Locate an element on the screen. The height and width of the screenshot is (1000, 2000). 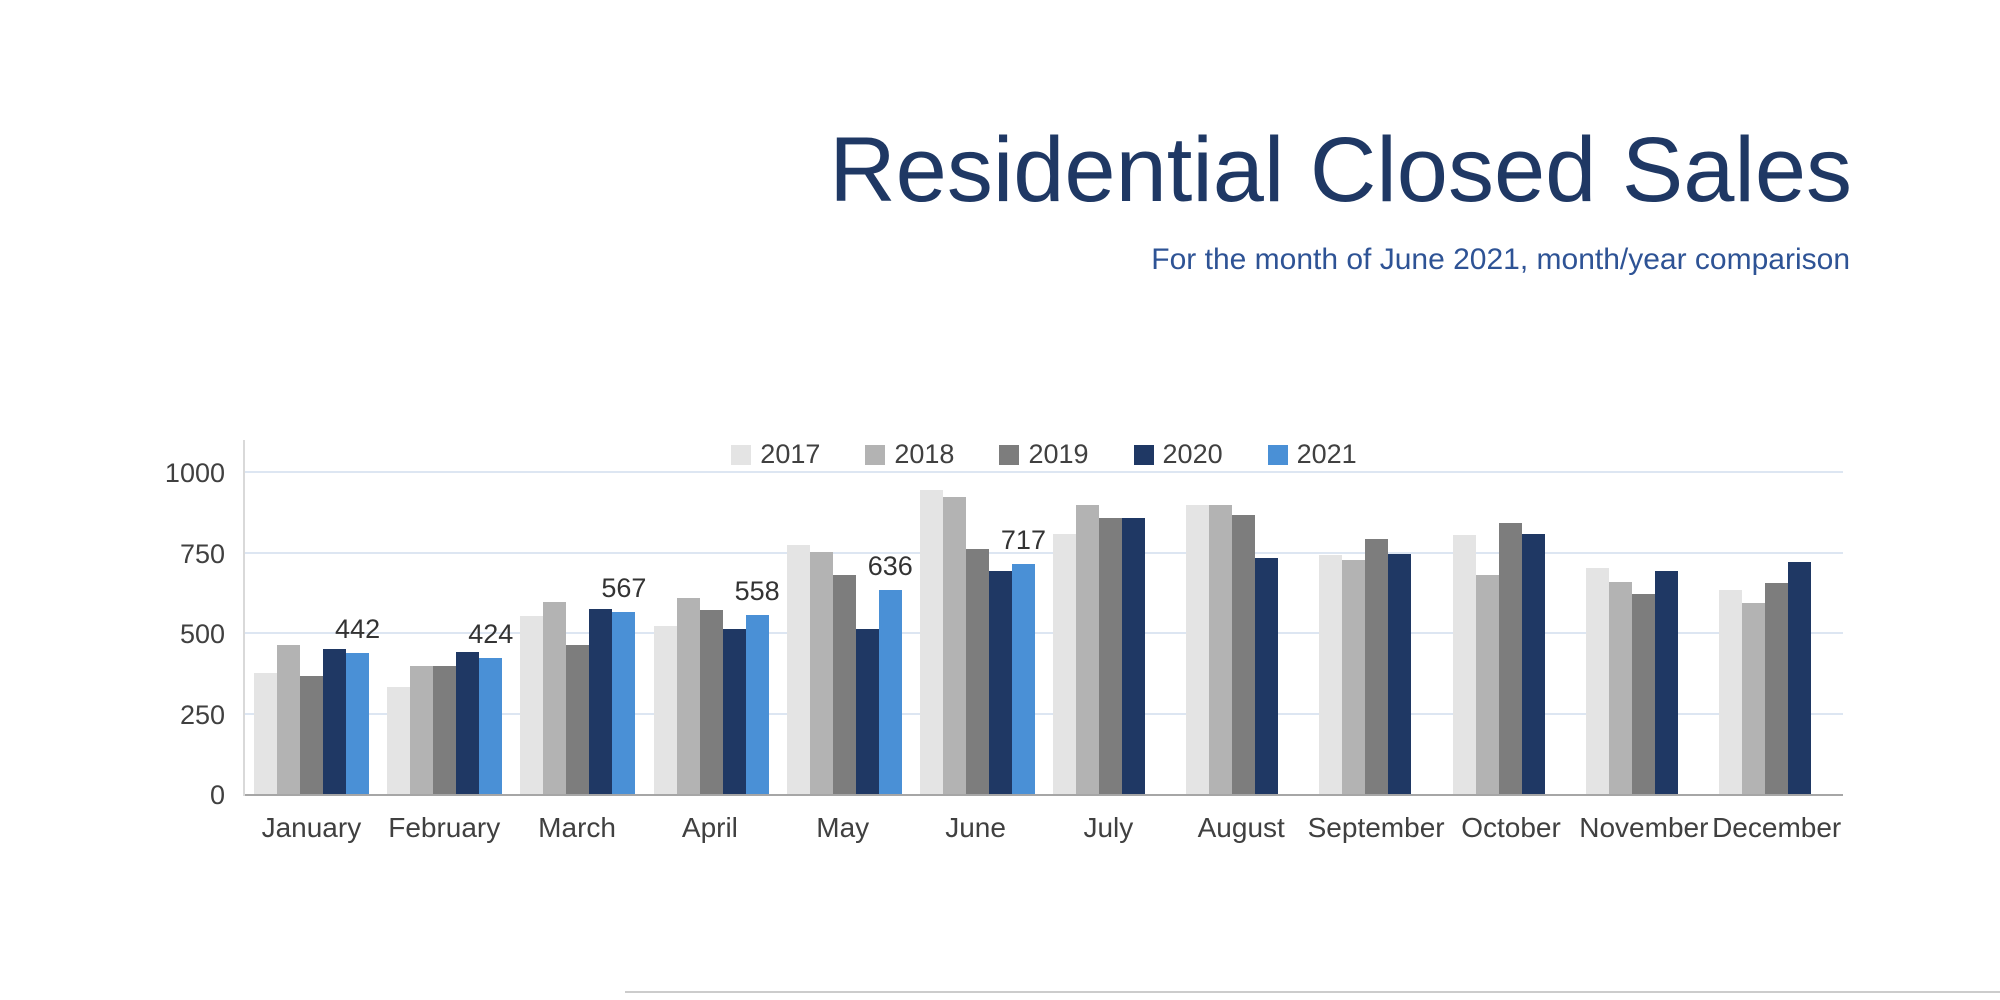
legend-label: 2019 is located at coordinates (1058, 454).